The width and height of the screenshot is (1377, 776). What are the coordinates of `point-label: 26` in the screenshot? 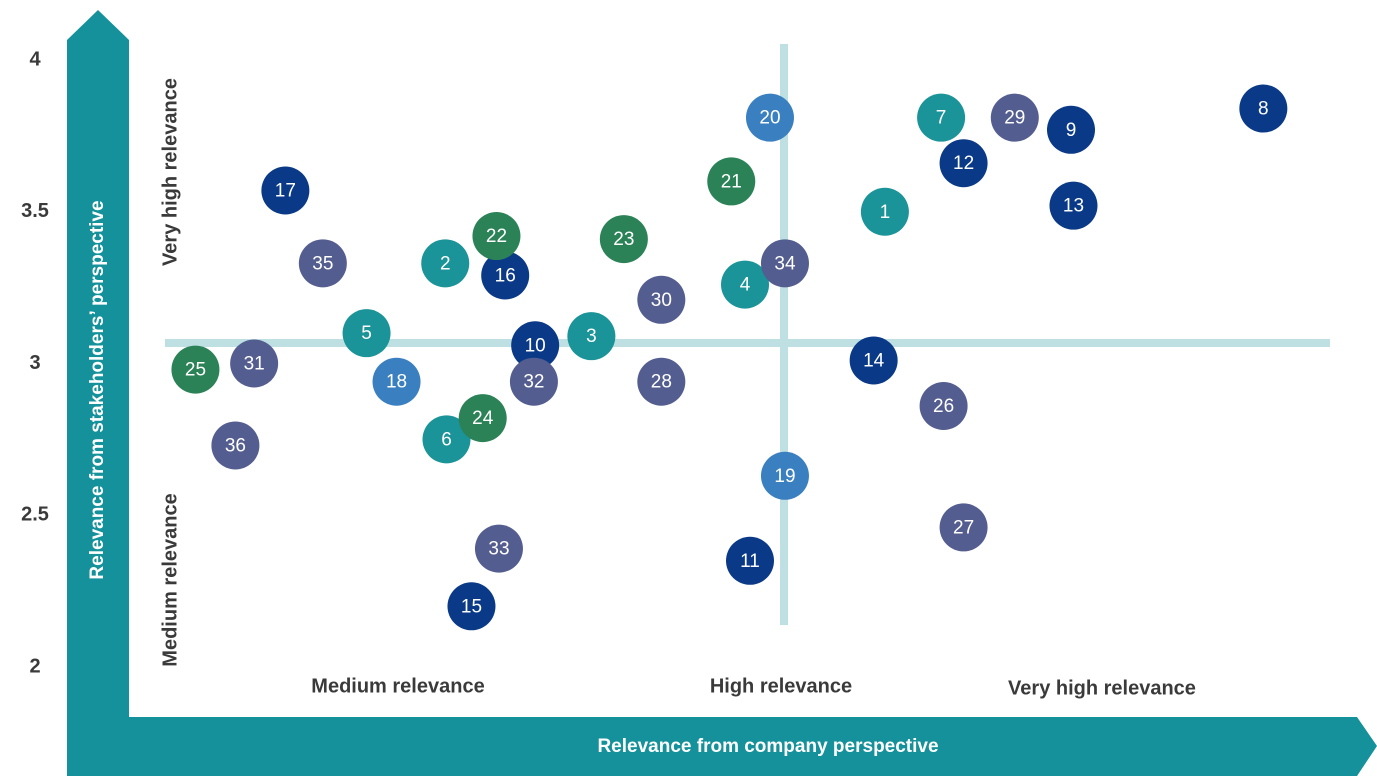 It's located at (943, 406).